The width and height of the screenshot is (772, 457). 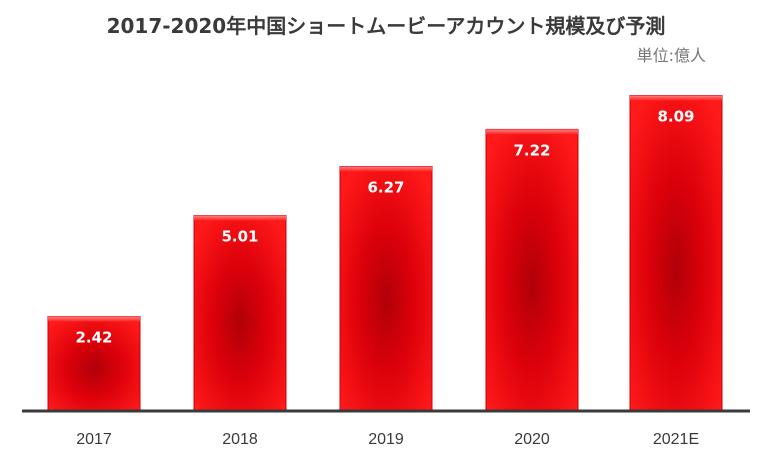 I want to click on bar-2017: 2.42, so click(x=94, y=364).